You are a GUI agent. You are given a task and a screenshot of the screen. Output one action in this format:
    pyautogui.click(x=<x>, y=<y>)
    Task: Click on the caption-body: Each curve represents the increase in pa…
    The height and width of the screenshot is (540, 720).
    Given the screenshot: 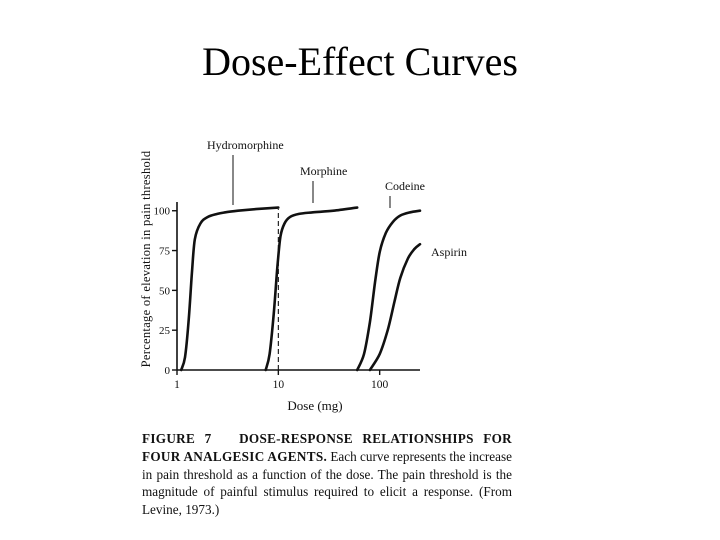 What is the action you would take?
    pyautogui.click(x=327, y=483)
    